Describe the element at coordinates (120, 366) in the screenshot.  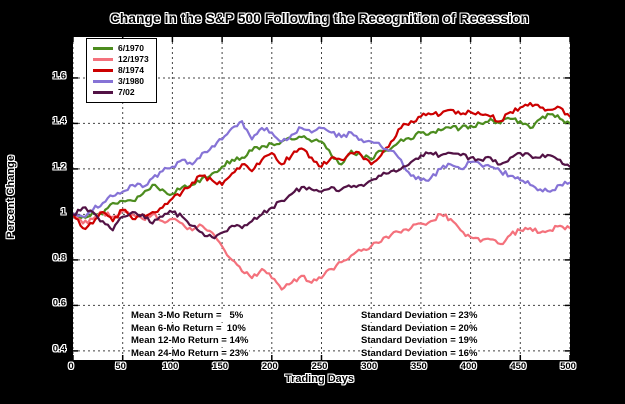
I see `x-tick-label: 50` at that location.